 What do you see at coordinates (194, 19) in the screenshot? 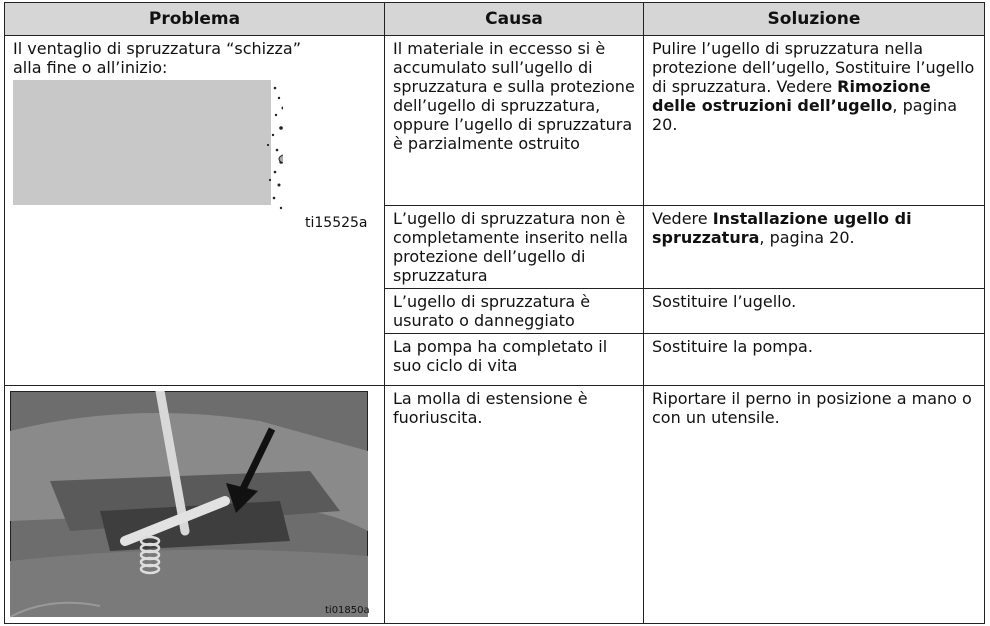
I see `header-cell: Problema` at bounding box center [194, 19].